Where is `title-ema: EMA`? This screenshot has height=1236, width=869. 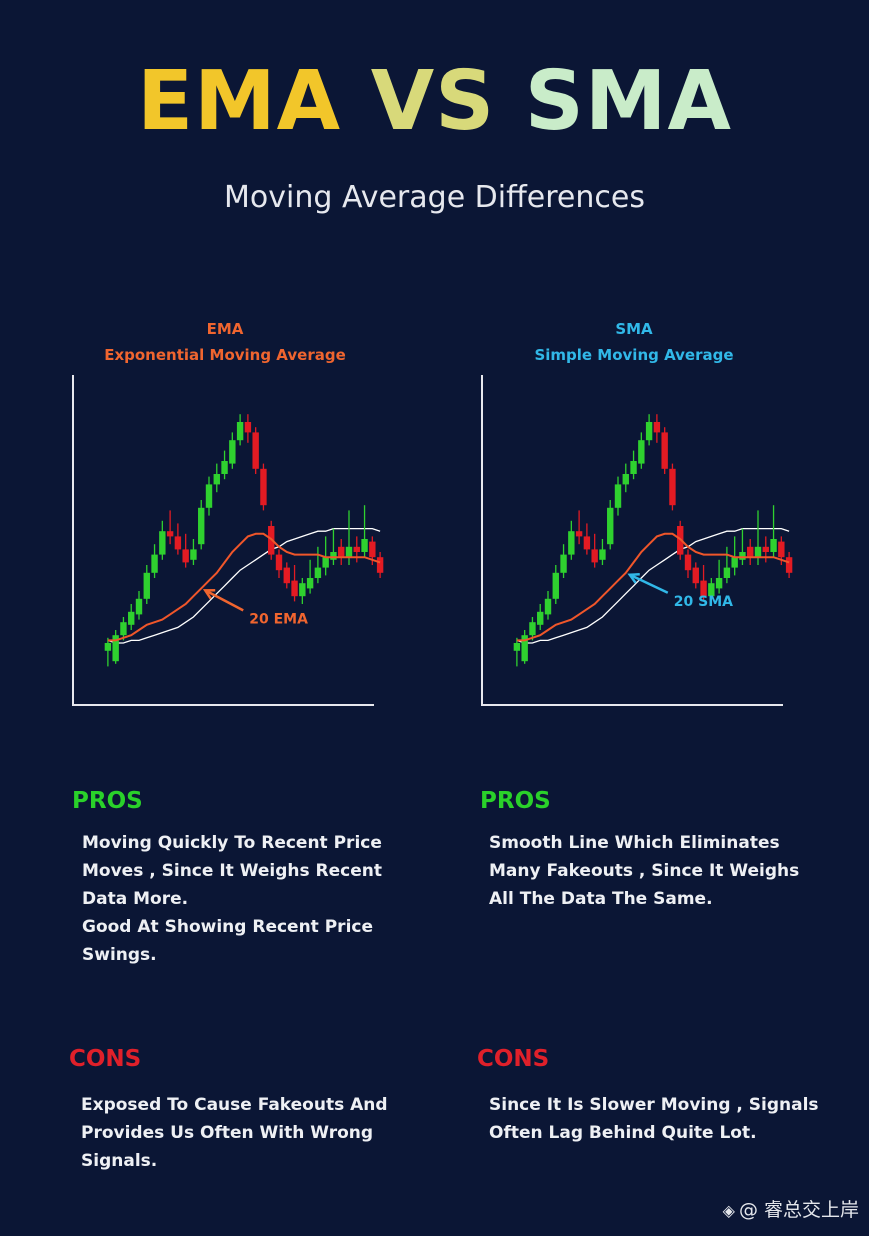
title-ema: EMA is located at coordinates (239, 101).